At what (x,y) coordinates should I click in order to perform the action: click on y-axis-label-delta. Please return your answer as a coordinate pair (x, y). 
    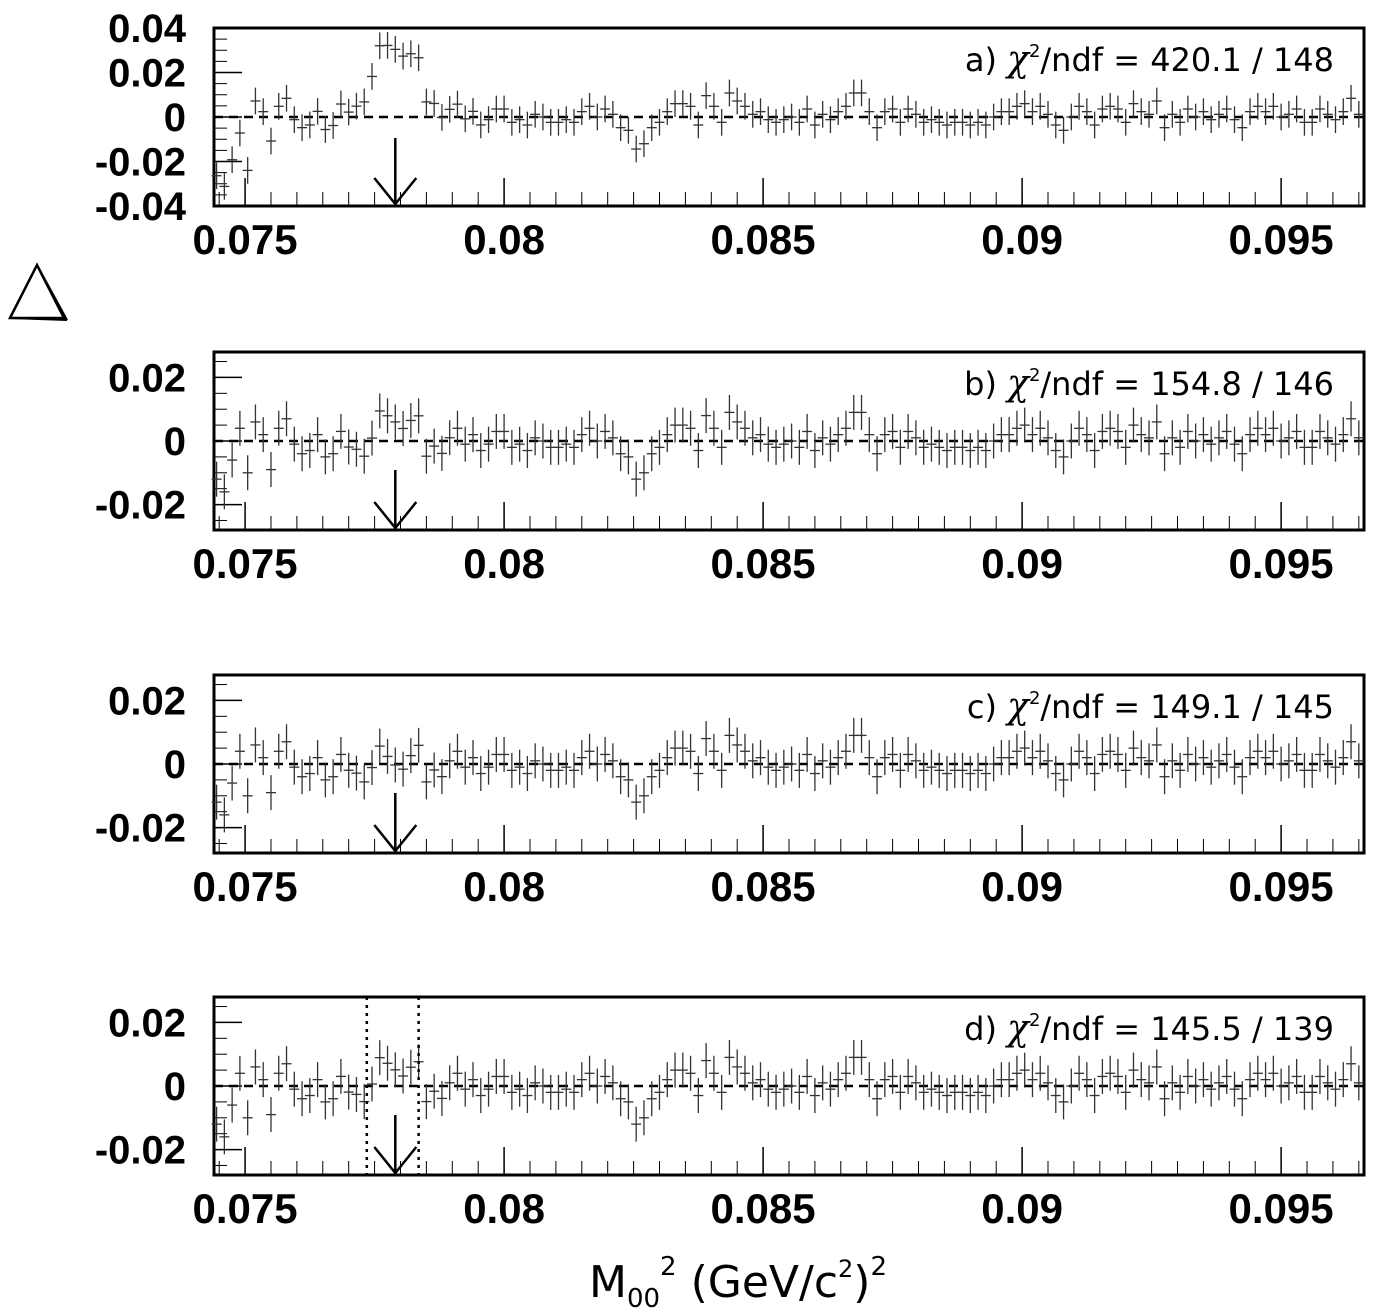
    Looking at the image, I should click on (37, 291).